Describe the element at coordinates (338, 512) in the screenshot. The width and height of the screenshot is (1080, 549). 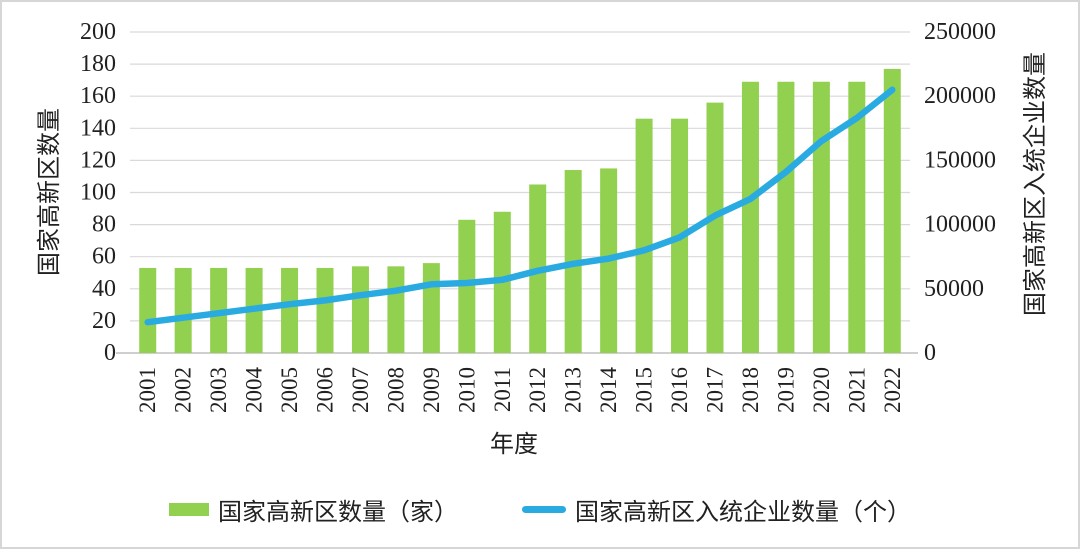
I see `bar-series-label: 国家高新区数量（家）` at that location.